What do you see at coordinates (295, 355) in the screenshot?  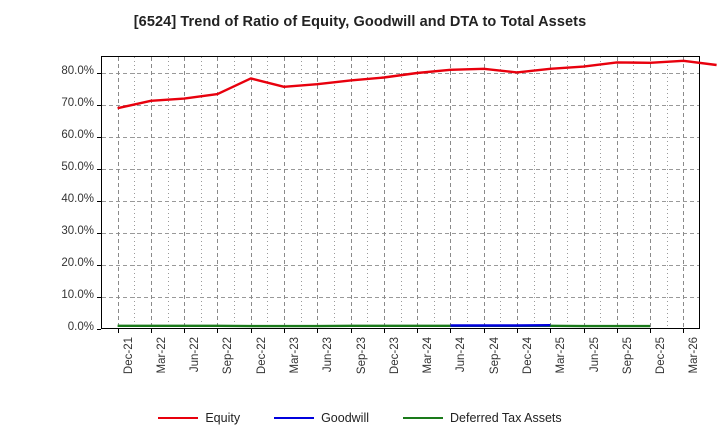 I see `x-axis-tick-label: Mar-23` at bounding box center [295, 355].